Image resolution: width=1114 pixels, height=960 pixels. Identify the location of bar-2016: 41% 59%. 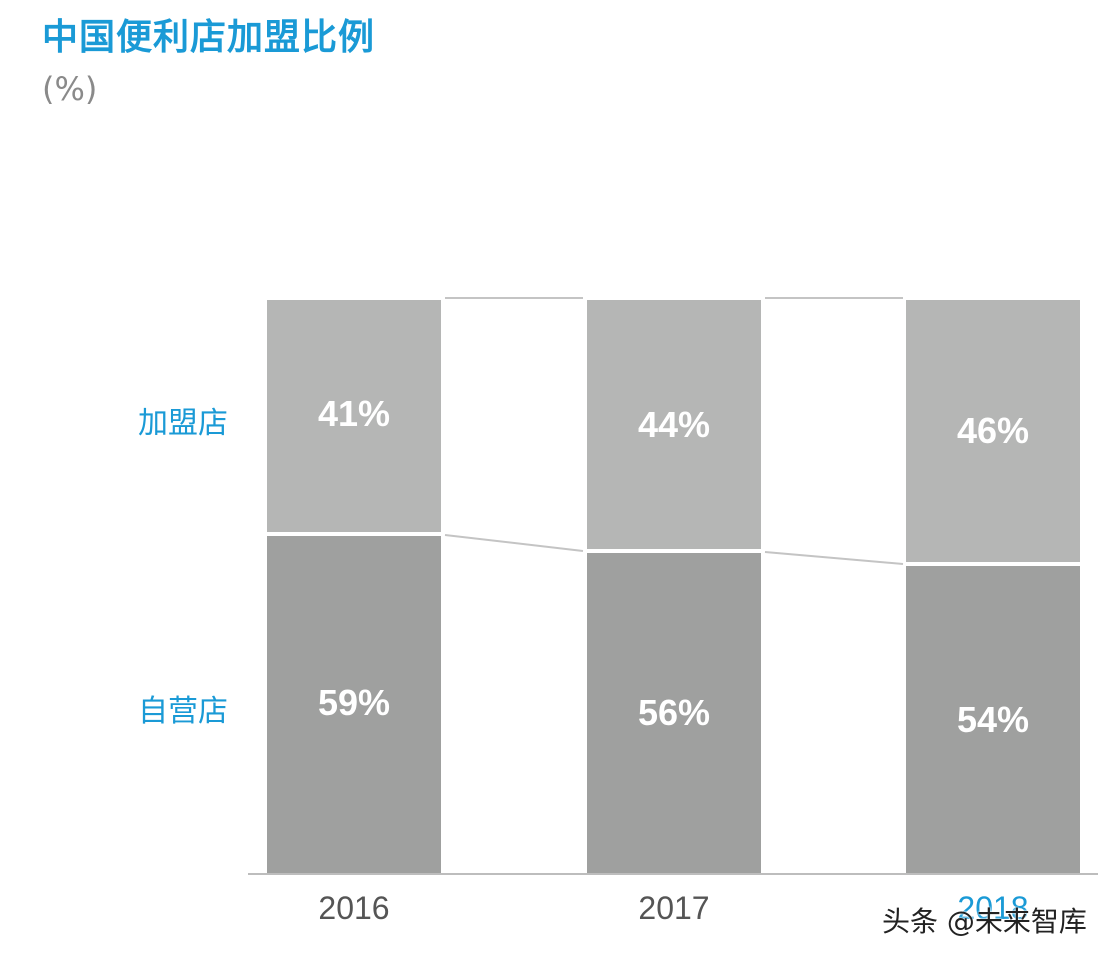
(354, 586).